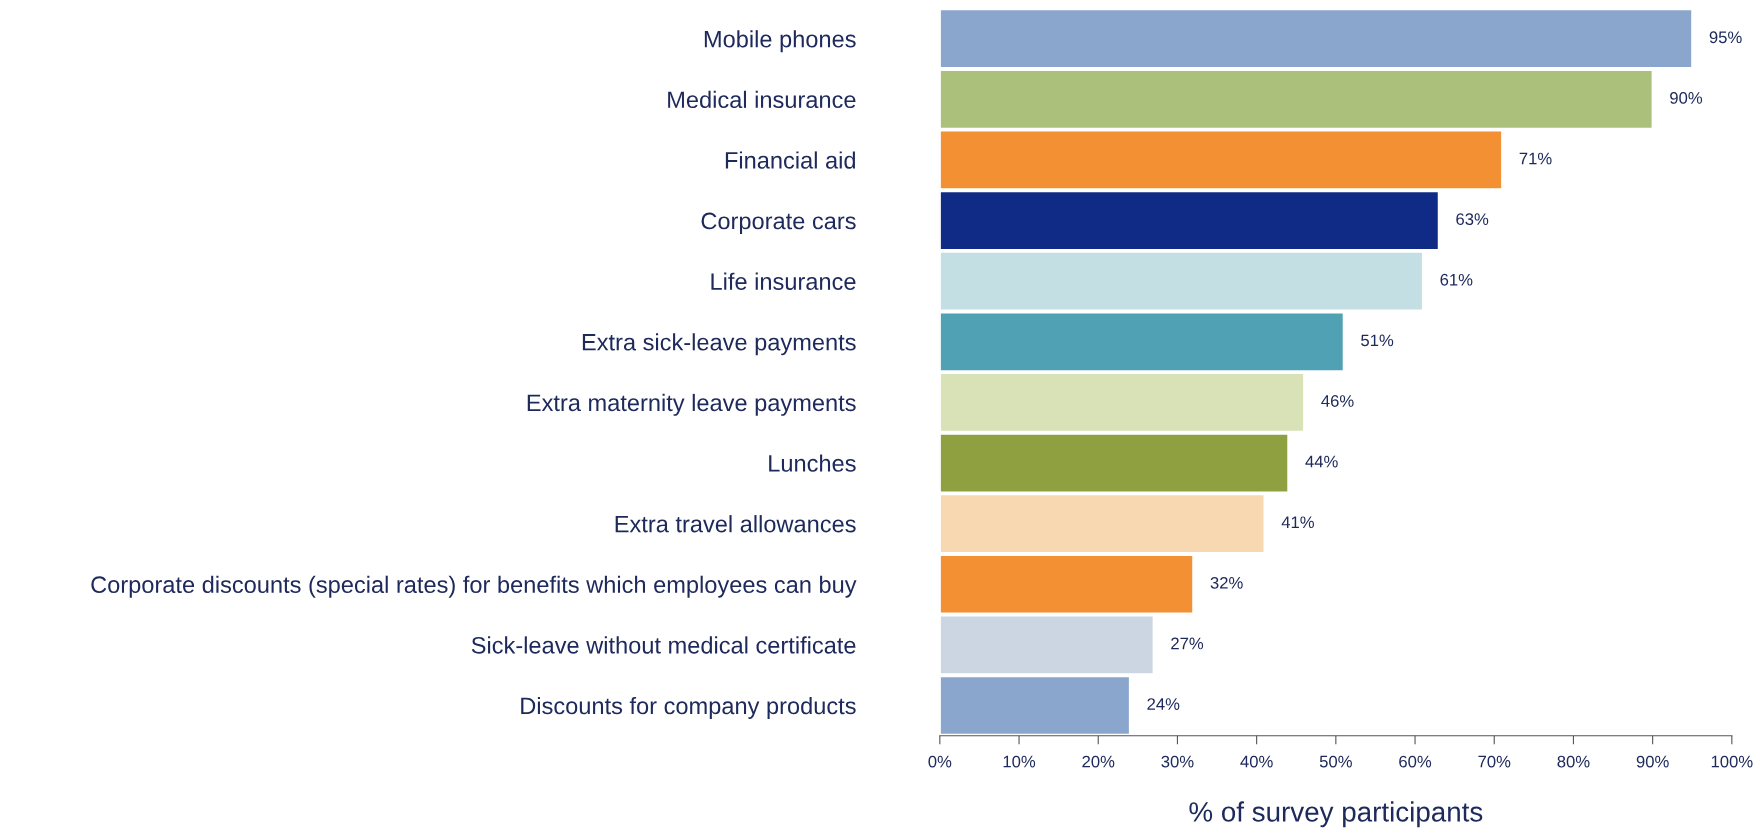 This screenshot has width=1760, height=839. What do you see at coordinates (1686, 97) in the screenshot?
I see `data-label: 90%` at bounding box center [1686, 97].